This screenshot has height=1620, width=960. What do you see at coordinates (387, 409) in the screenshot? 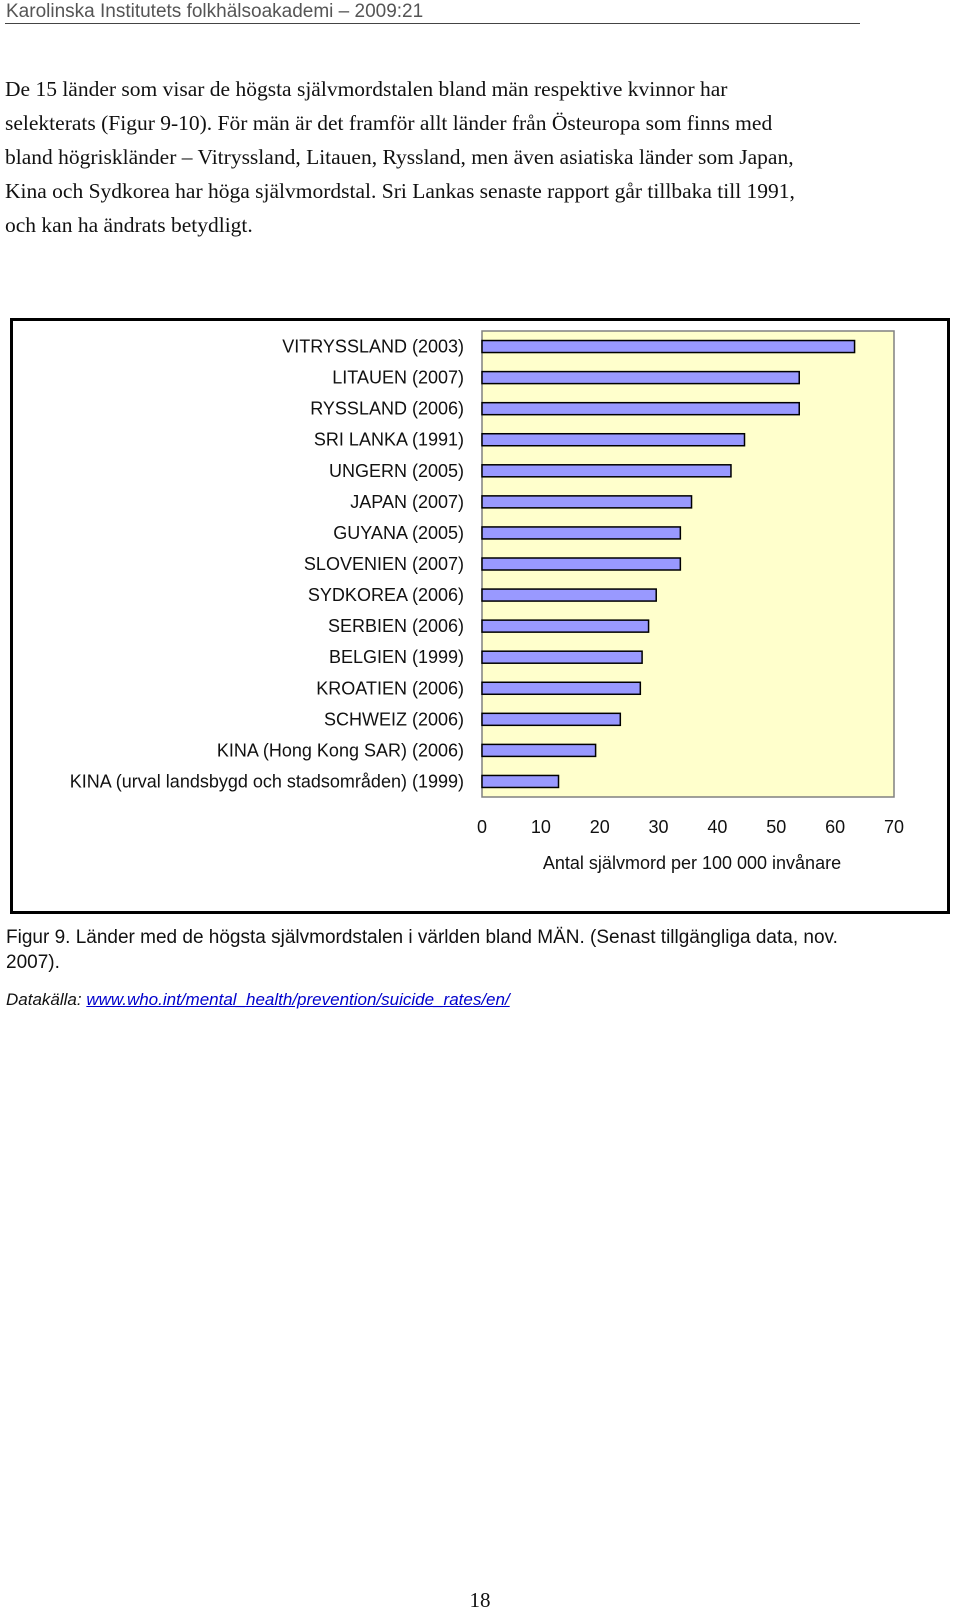
I see `category-label: RYSSLAND (2006)` at bounding box center [387, 409].